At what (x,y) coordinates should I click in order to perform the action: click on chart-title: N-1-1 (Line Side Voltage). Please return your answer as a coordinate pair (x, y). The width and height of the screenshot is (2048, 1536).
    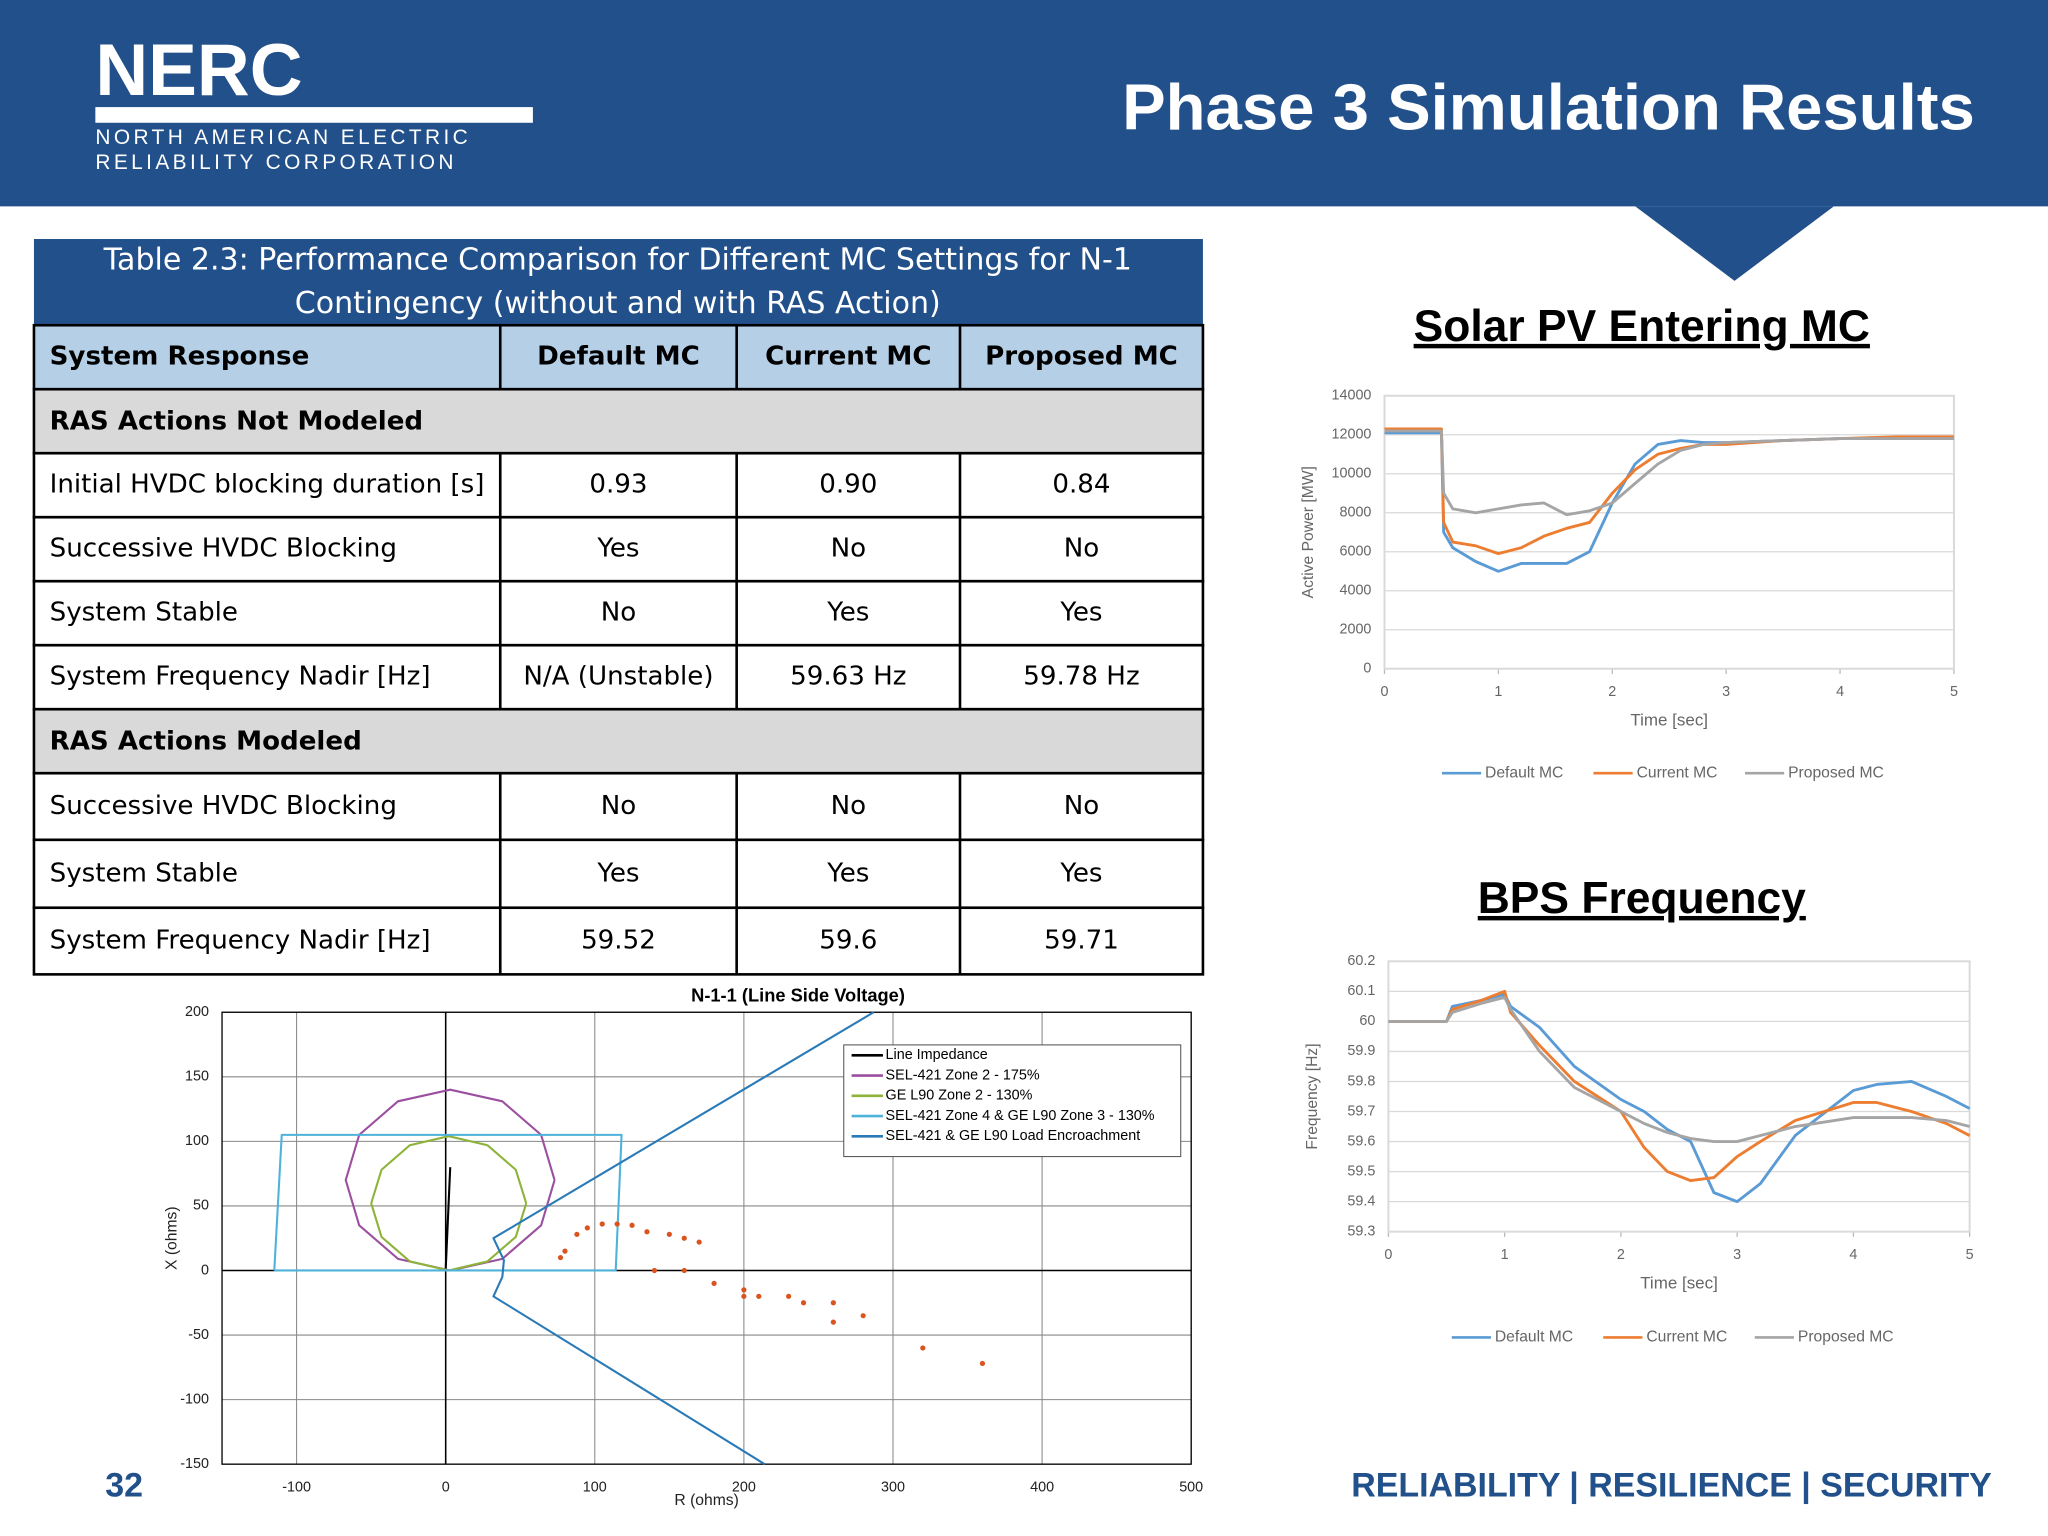
    Looking at the image, I should click on (798, 994).